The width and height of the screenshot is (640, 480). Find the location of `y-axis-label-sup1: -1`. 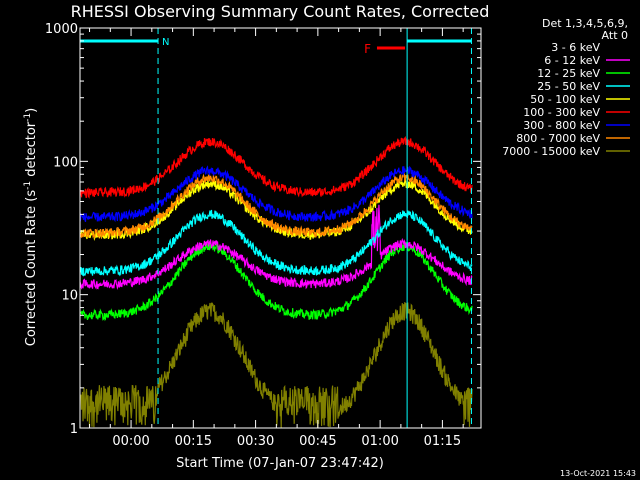

y-axis-label-sup1: -1 is located at coordinates (28, 185).